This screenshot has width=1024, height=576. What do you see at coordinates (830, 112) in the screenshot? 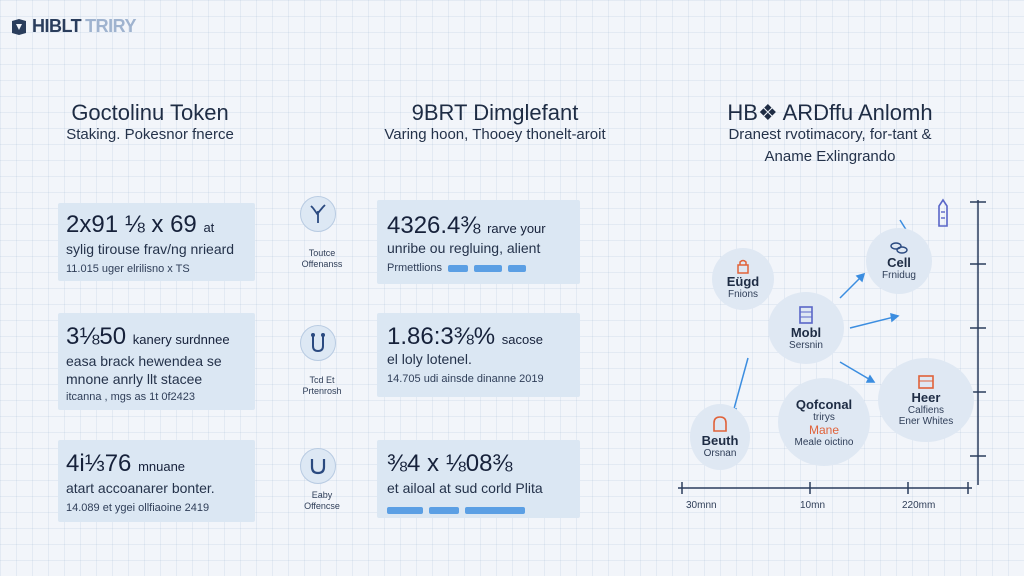
I see `column-title-3: HB❖ ARDffu Anlomh` at bounding box center [830, 112].